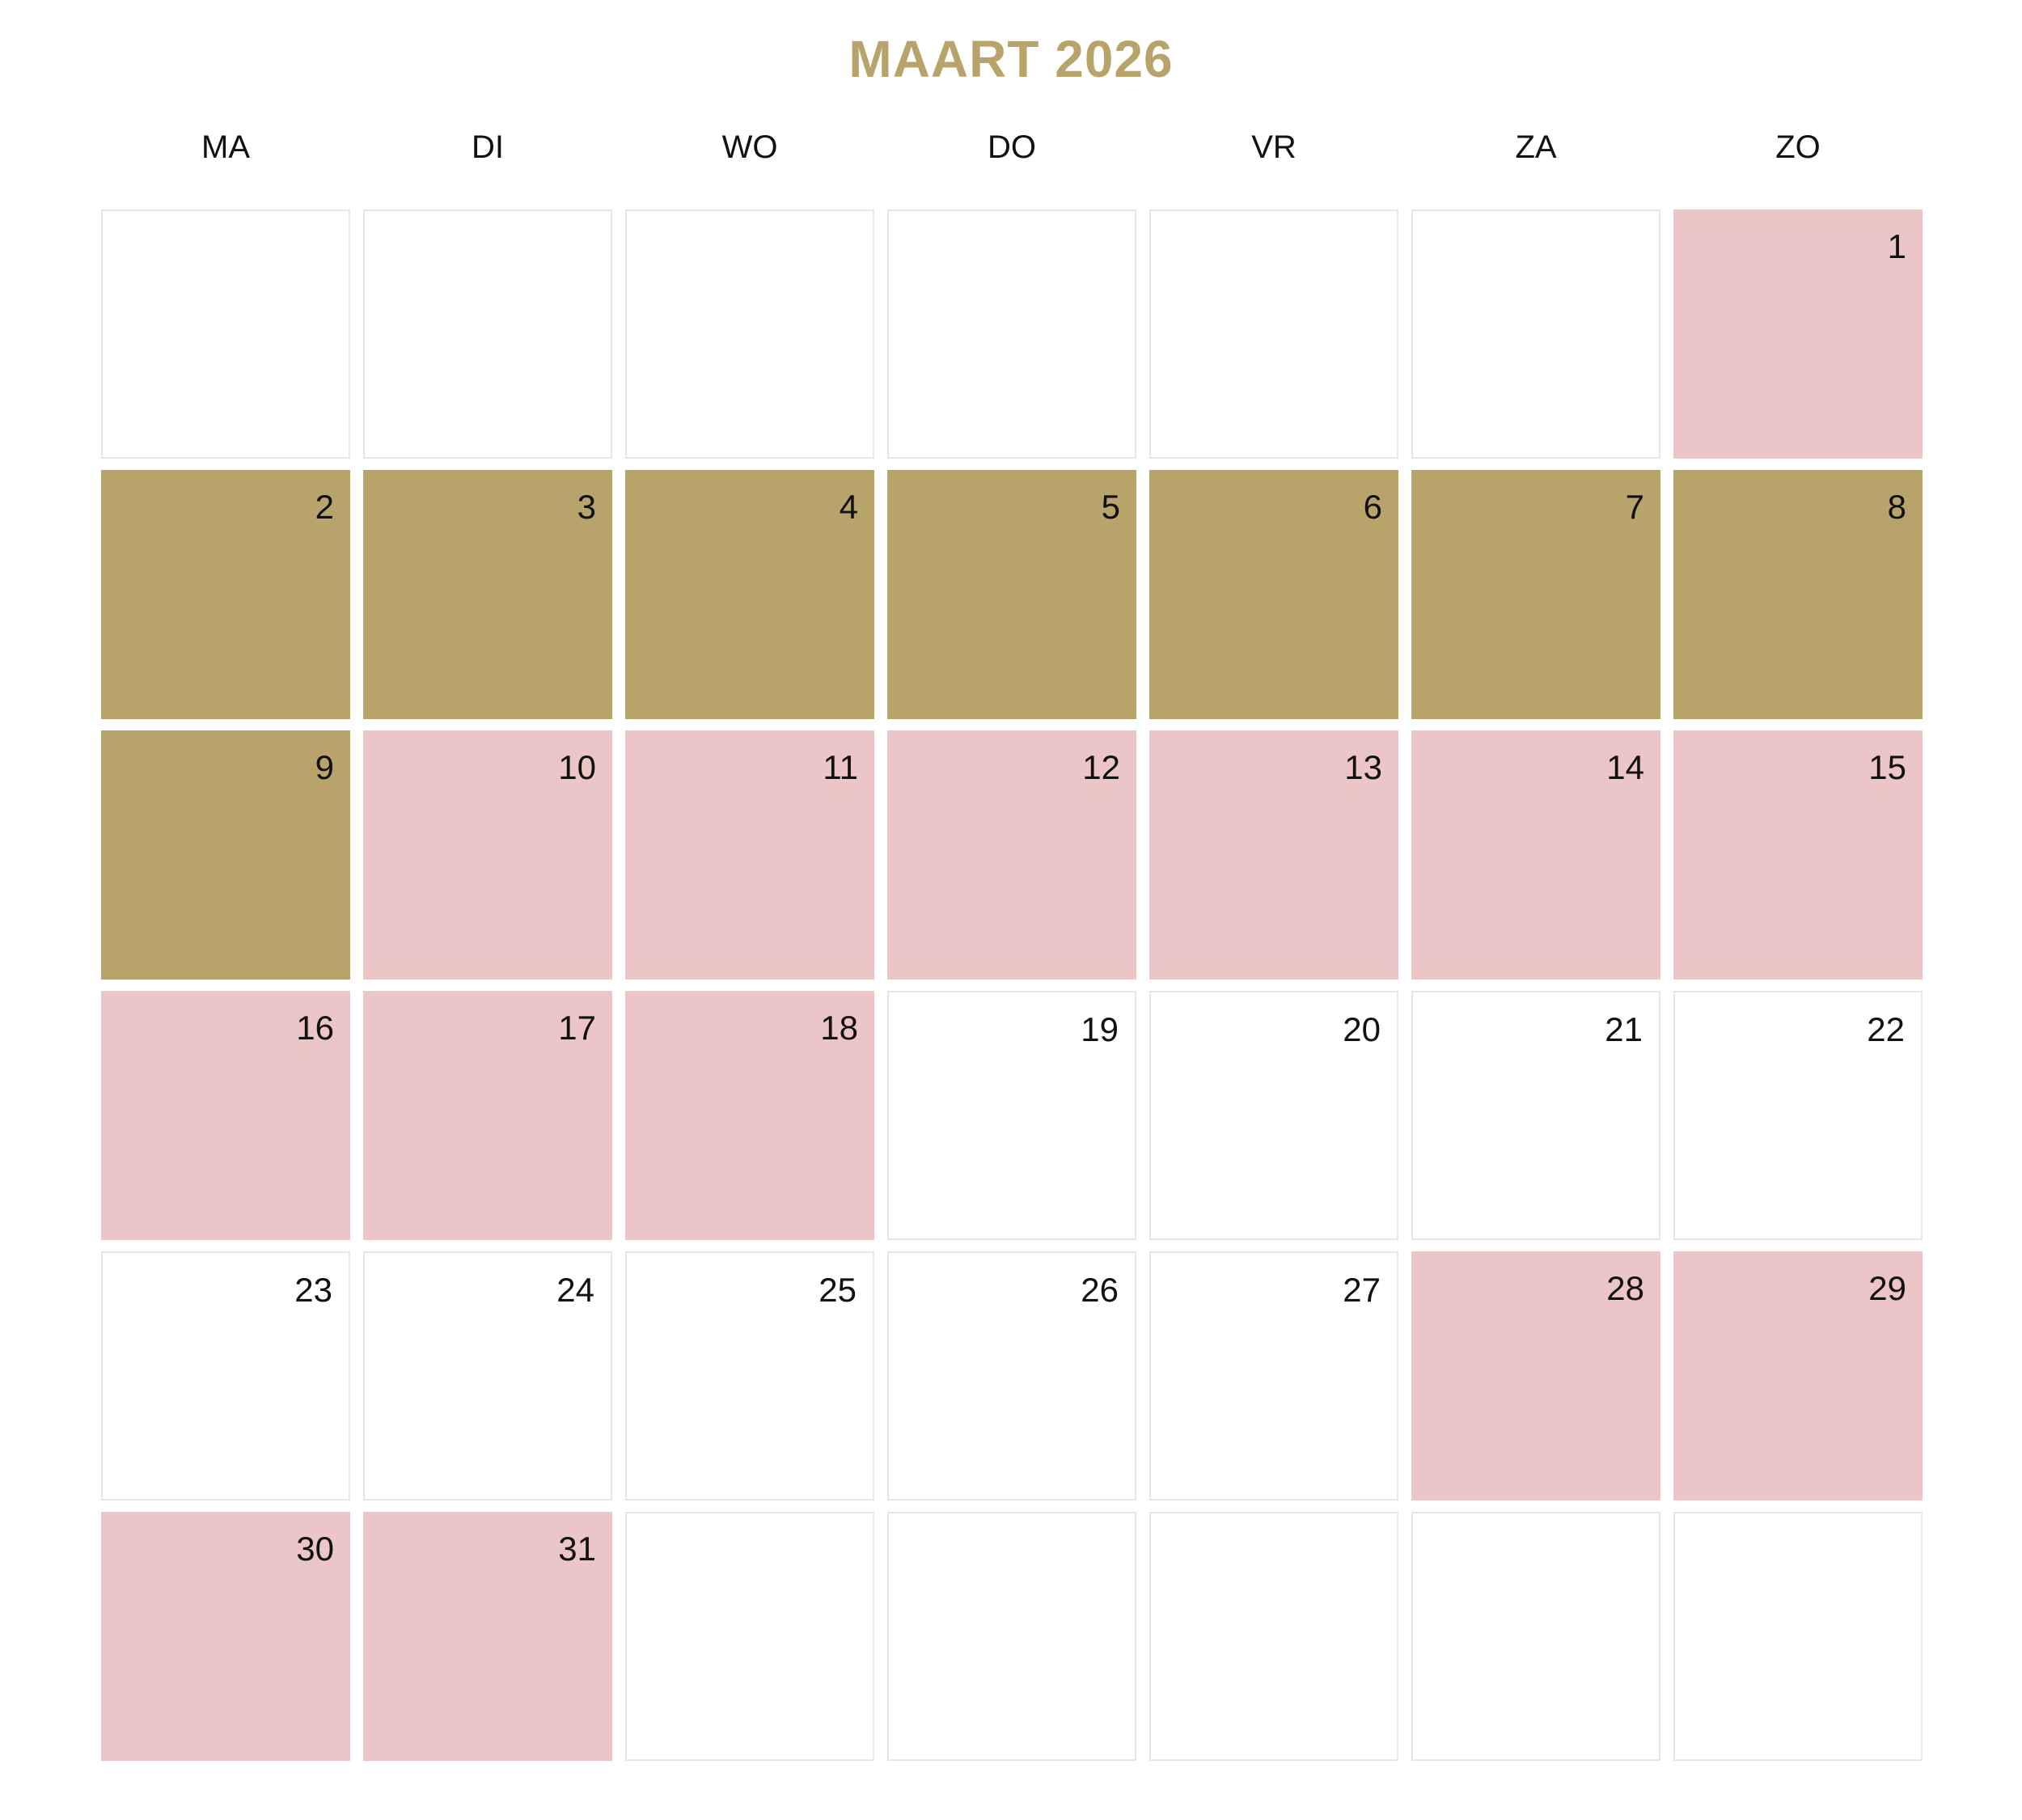 This screenshot has height=1820, width=2022. Describe the element at coordinates (1372, 507) in the screenshot. I see `day-number: 6` at that location.